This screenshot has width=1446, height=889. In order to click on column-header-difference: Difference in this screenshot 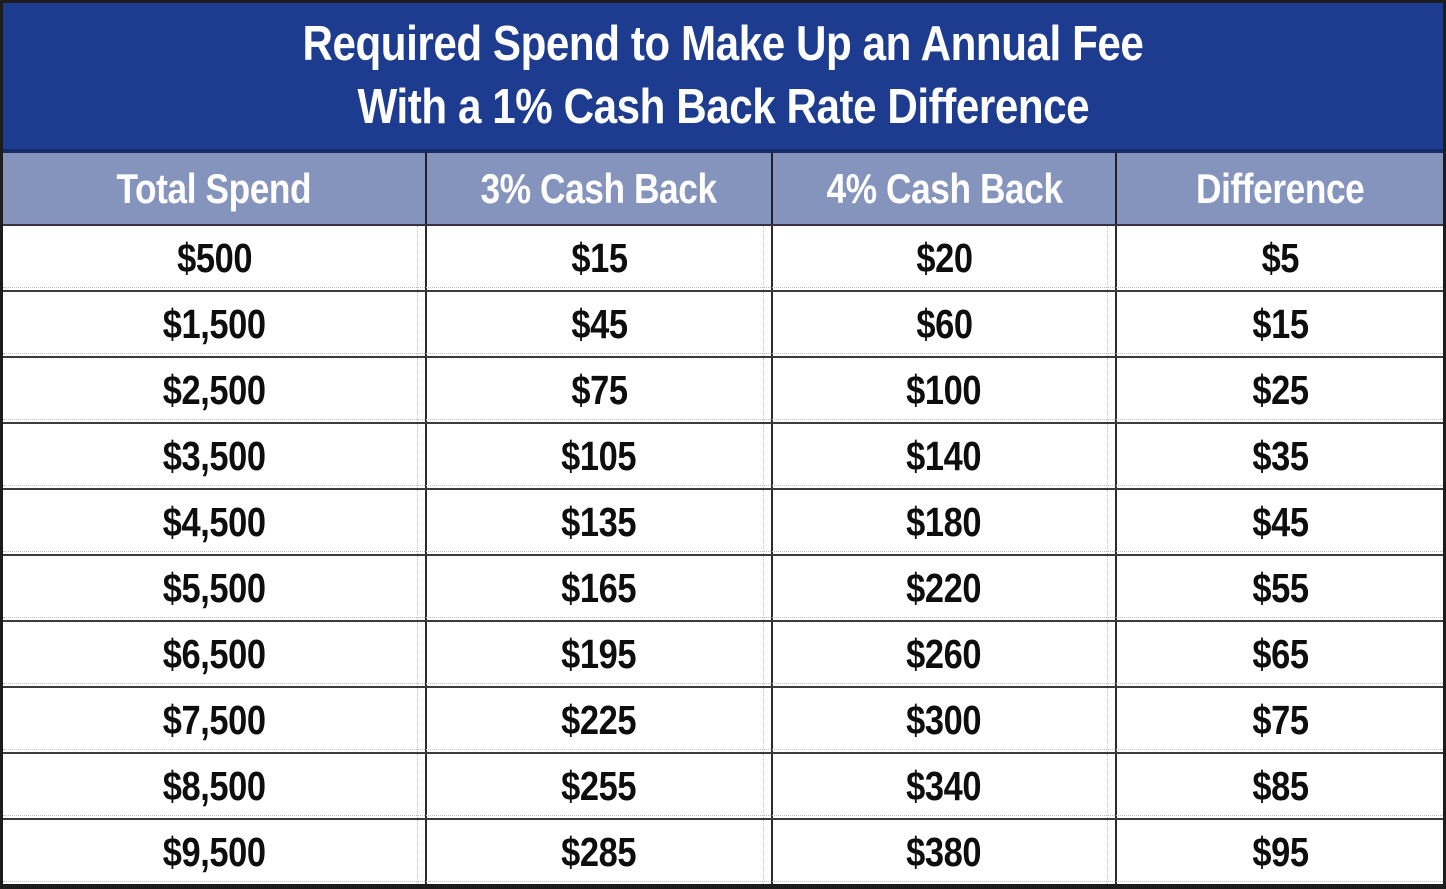, I will do `click(1279, 188)`.